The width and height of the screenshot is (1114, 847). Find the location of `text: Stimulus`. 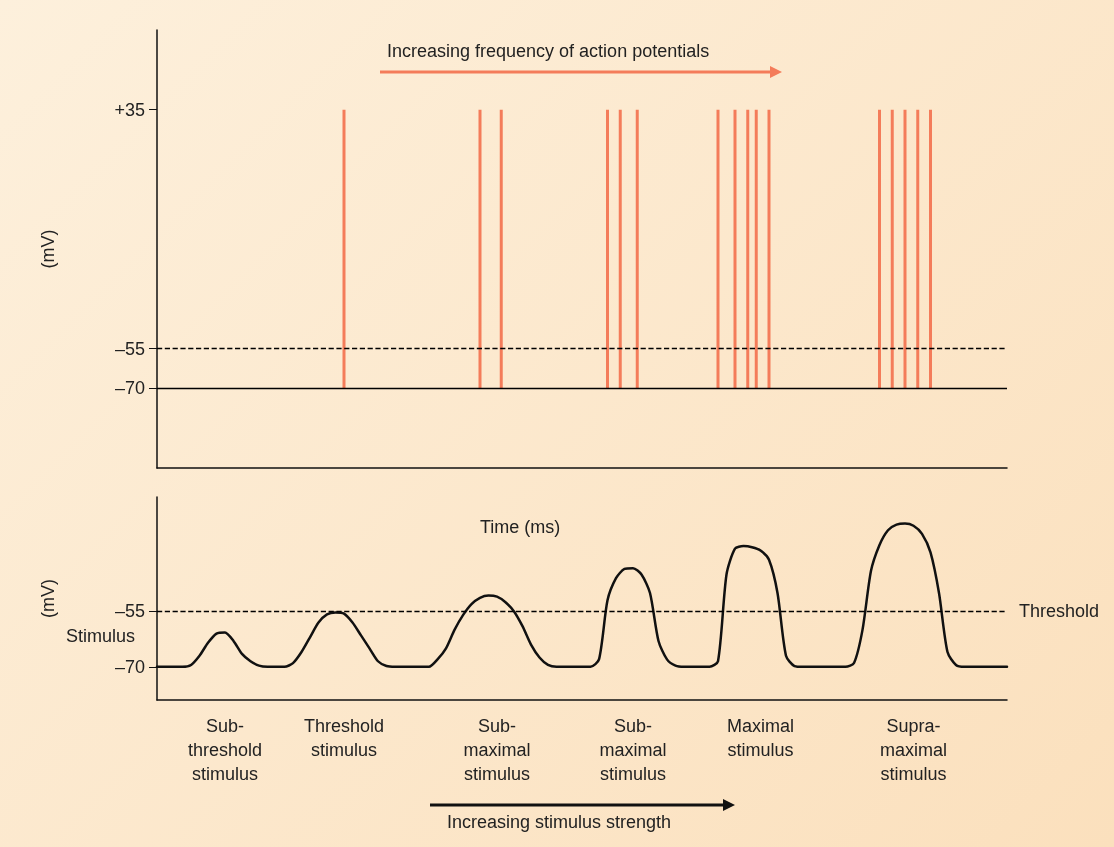

text: Stimulus is located at coordinates (101, 636).